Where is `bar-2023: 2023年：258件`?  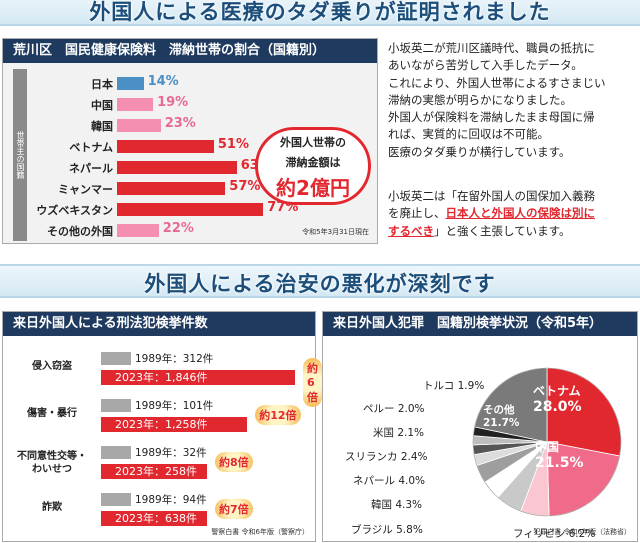
bar-2023: 2023年：258件 is located at coordinates (154, 471).